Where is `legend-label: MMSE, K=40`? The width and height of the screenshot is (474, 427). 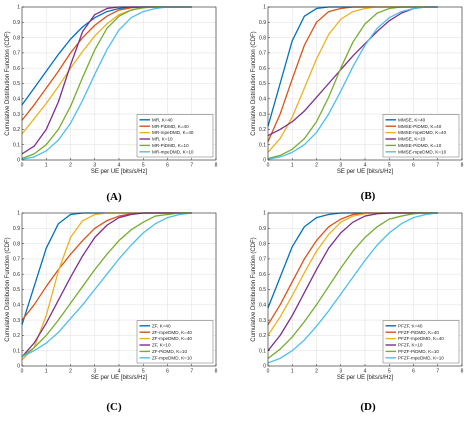
legend-label: MMSE, K=40 is located at coordinates (412, 119).